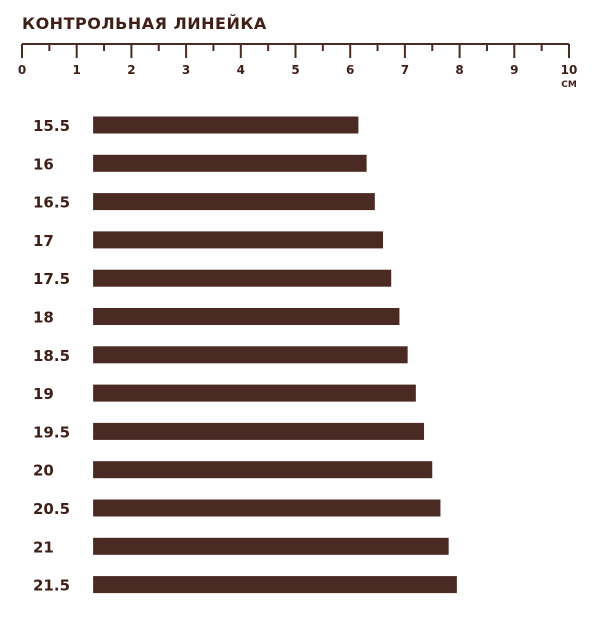 The image size is (600, 618). I want to click on bar-row: 18.5, so click(220, 355).